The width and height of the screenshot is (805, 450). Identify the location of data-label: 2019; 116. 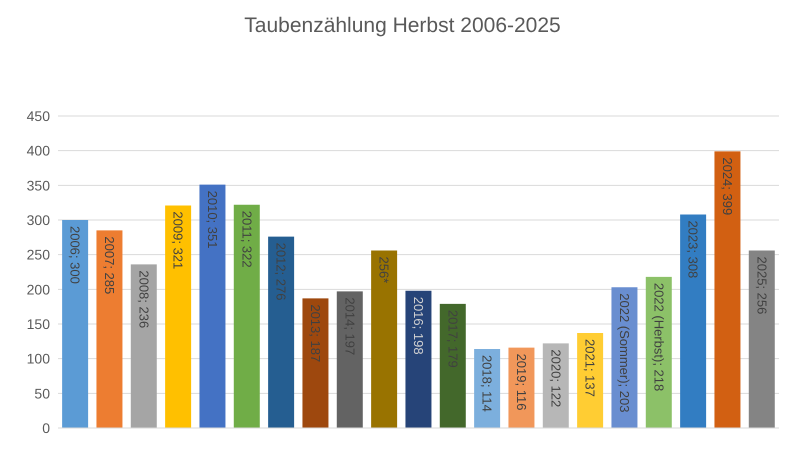
(521, 382).